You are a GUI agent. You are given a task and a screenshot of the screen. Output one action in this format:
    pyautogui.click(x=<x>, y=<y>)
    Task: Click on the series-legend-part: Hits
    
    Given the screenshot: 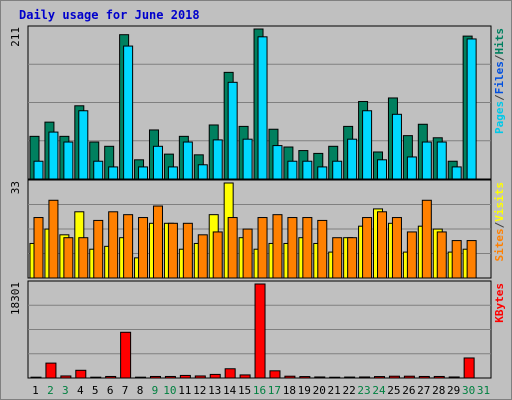 What is the action you would take?
    pyautogui.click(x=499, y=41)
    